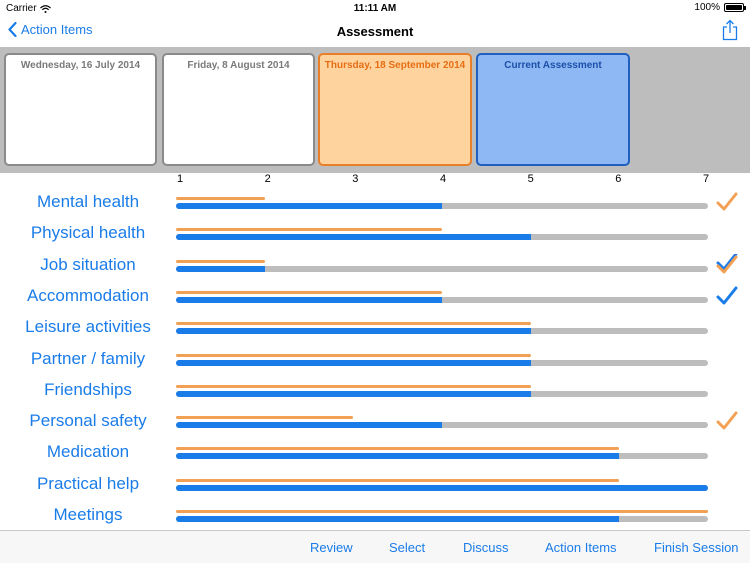  I want to click on battery-status: 100%, so click(720, 7).